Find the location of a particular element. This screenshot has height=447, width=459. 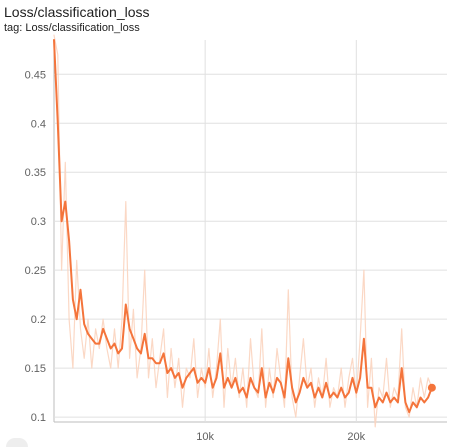

y-tick-label: 0.25 is located at coordinates (35, 271).